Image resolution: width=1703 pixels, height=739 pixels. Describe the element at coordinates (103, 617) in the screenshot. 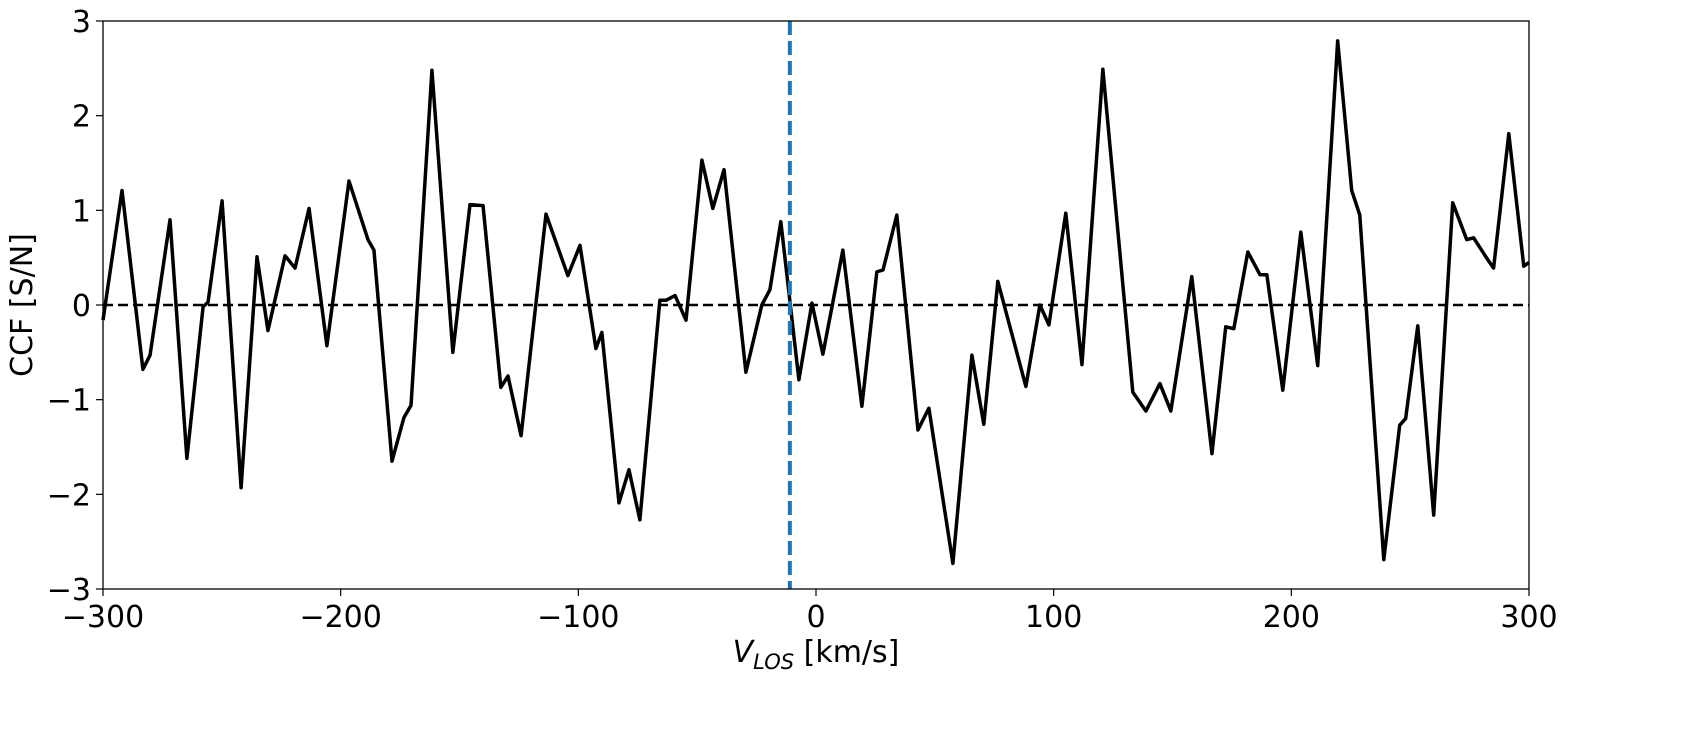

I see `x-tick-label: −300` at that location.